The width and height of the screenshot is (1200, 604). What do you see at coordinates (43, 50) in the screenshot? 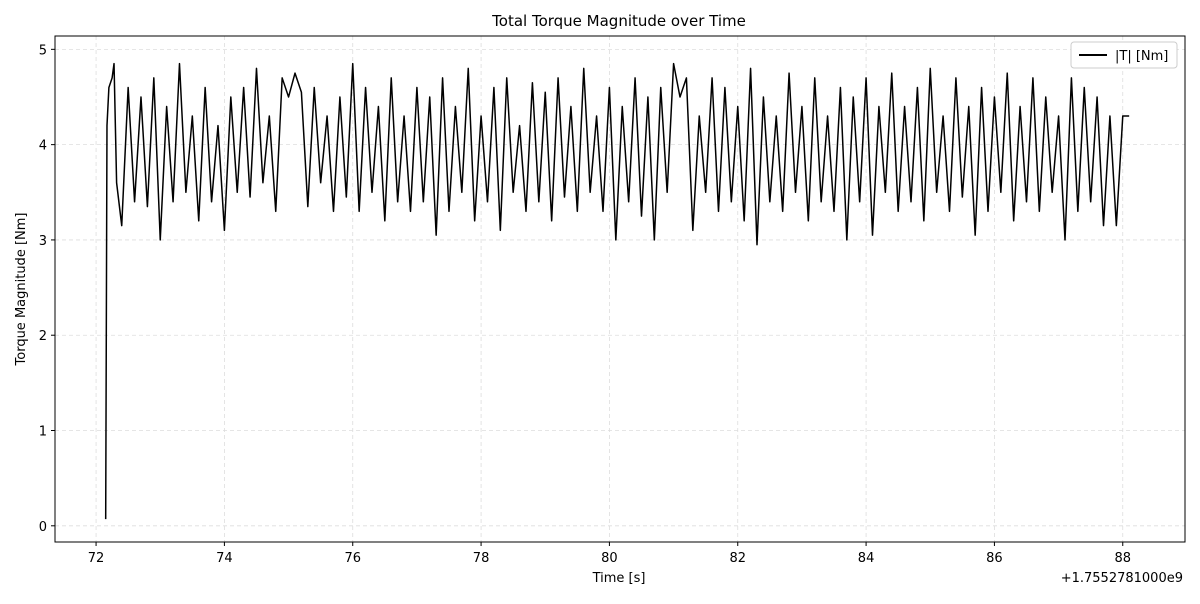
I see `y-tick-label: 5` at bounding box center [43, 50].